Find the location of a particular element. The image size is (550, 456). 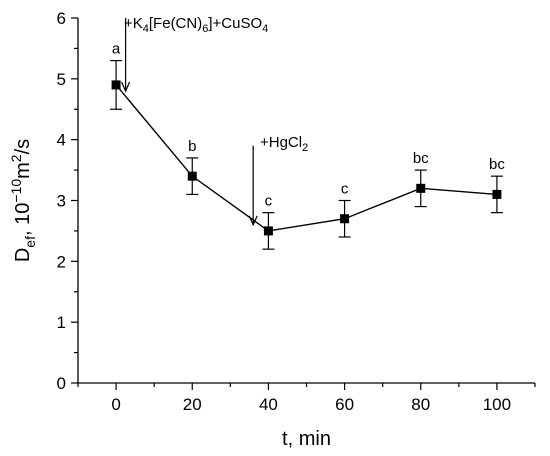

x-tick-label: 100 is located at coordinates (497, 404).